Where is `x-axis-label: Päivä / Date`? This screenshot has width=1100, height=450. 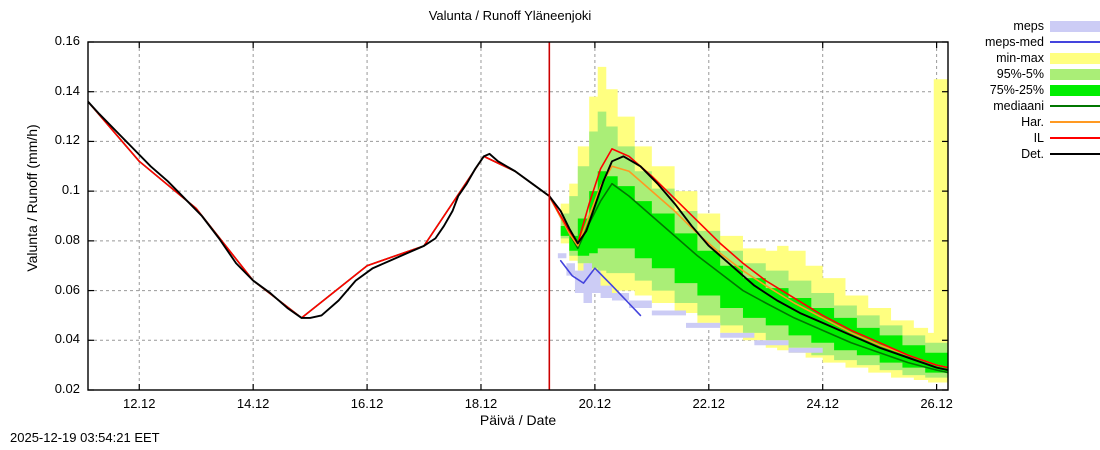 x-axis-label: Päivä / Date is located at coordinates (518, 420).